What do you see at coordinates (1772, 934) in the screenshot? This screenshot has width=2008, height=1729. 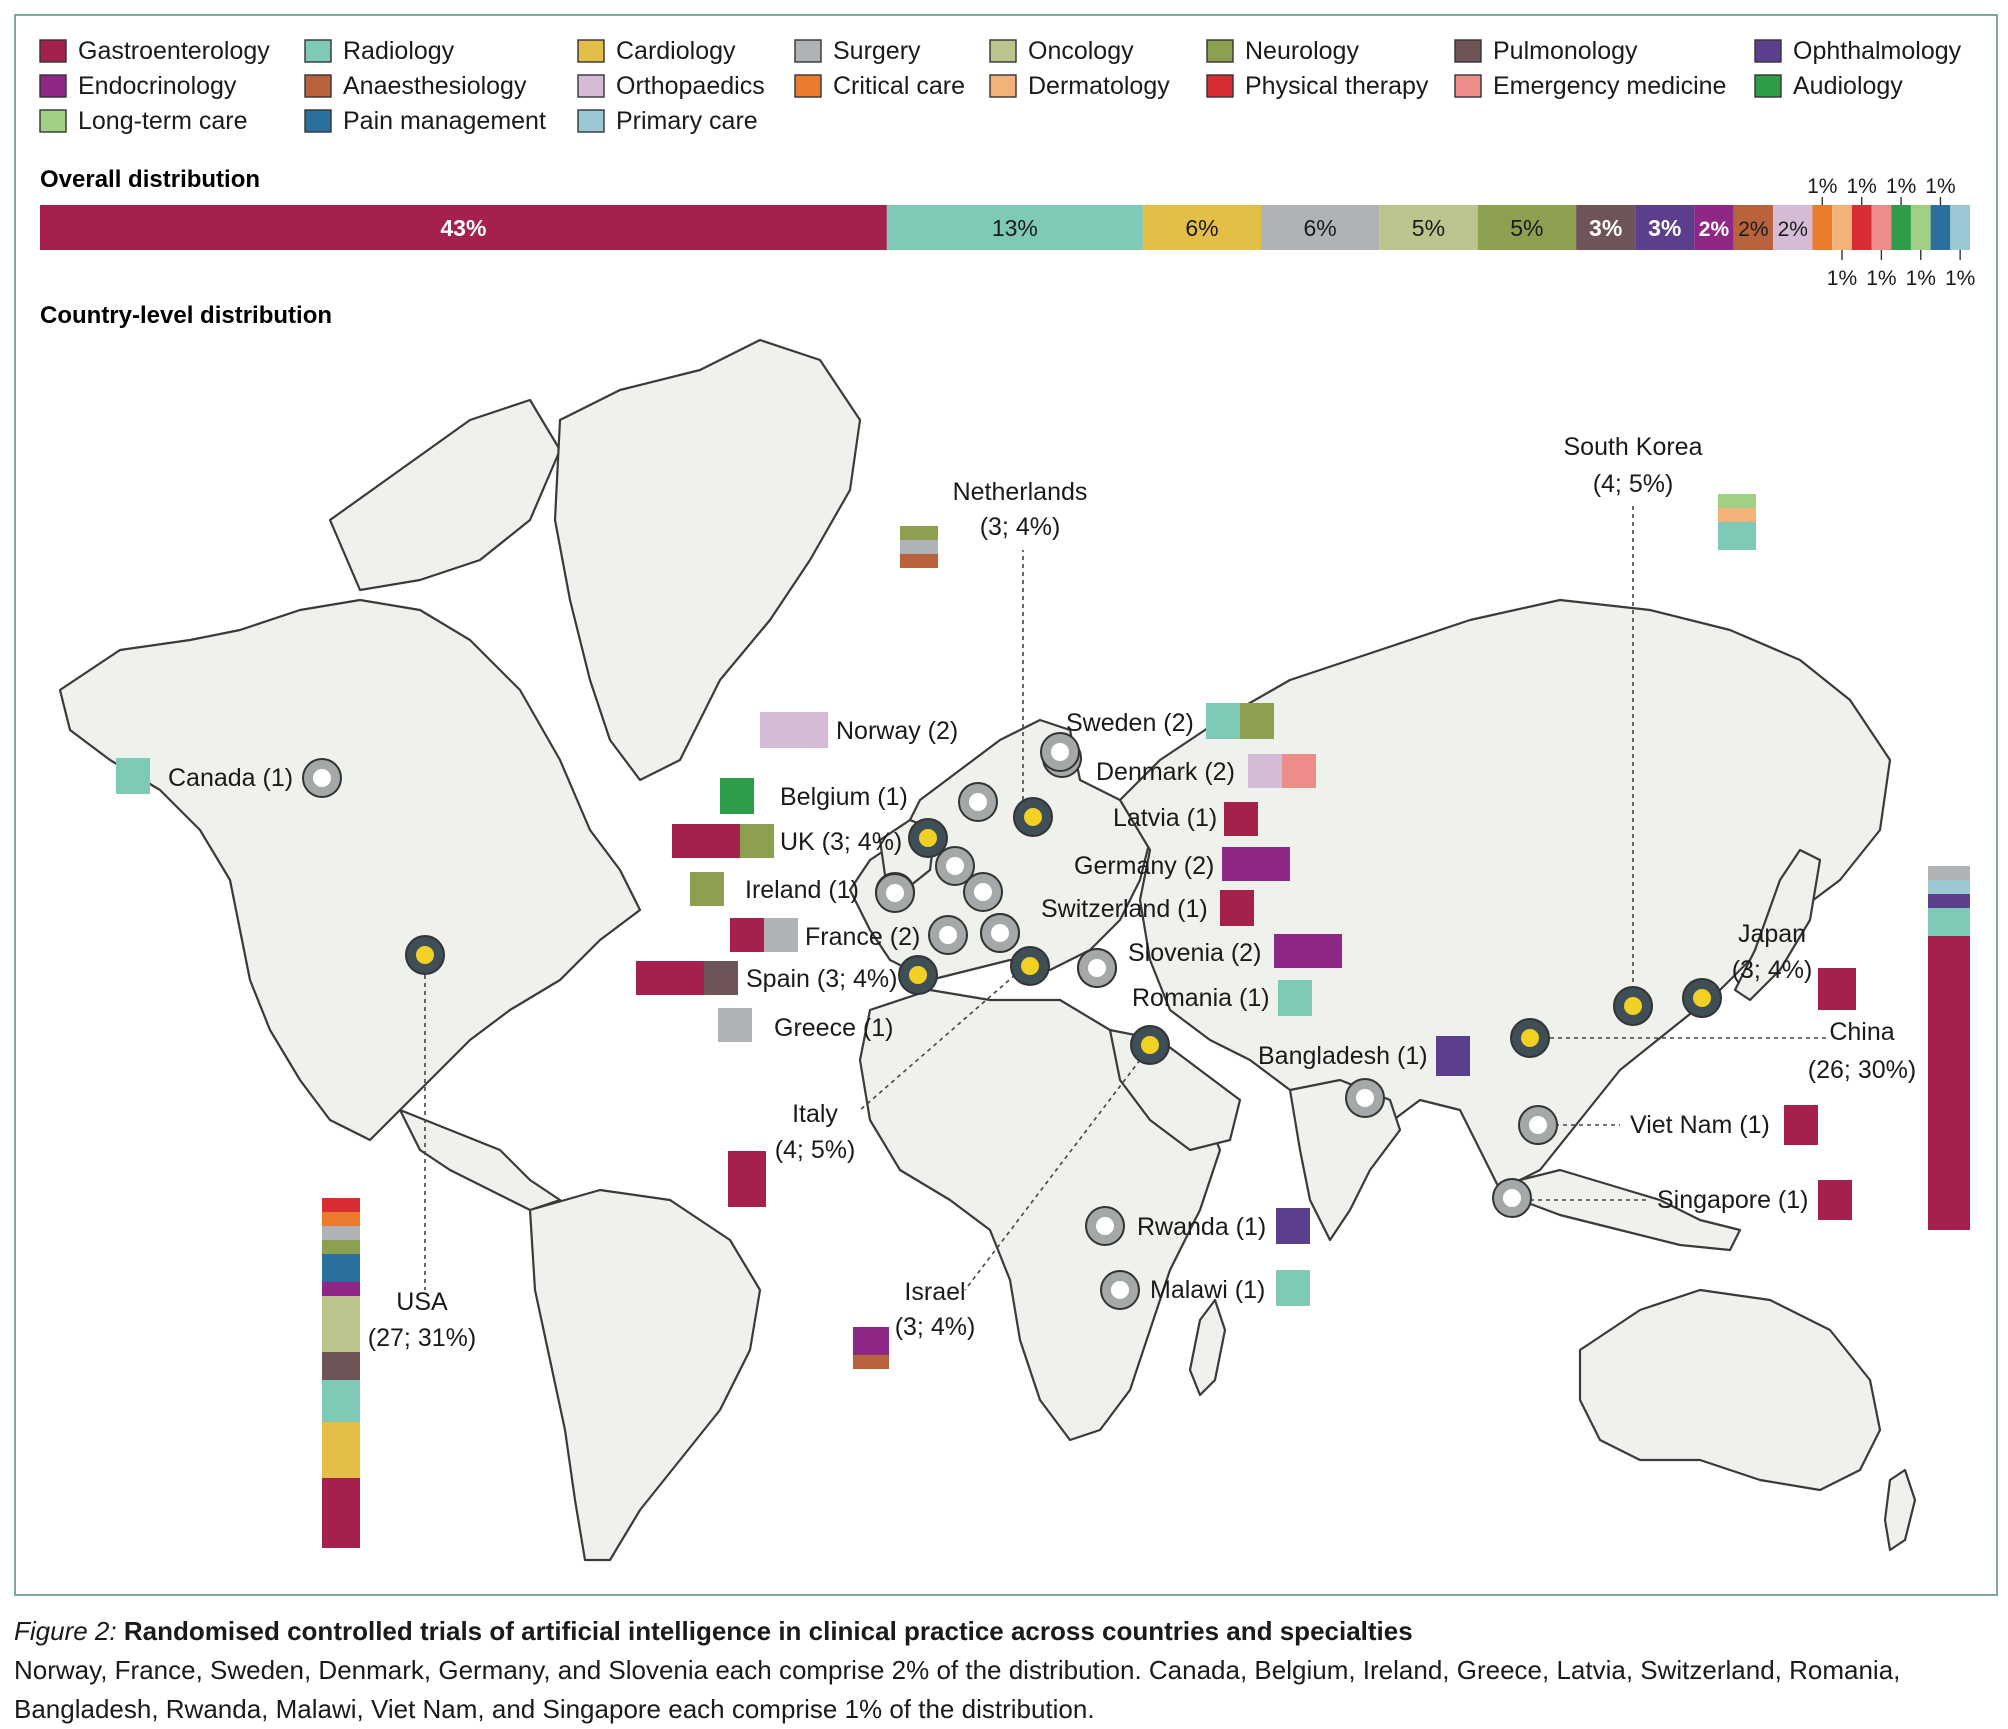 I see `country-label-japan: Japan` at bounding box center [1772, 934].